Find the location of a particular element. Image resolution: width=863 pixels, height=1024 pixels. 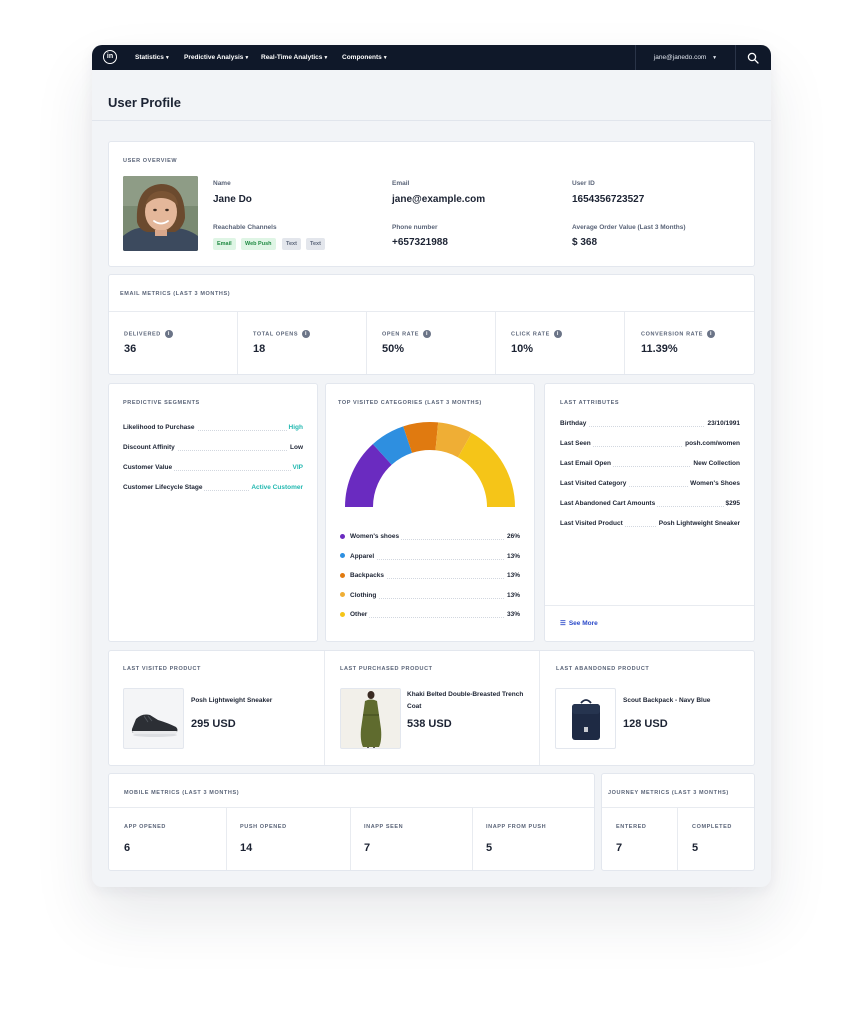

email-label: Email is located at coordinates (401, 183).